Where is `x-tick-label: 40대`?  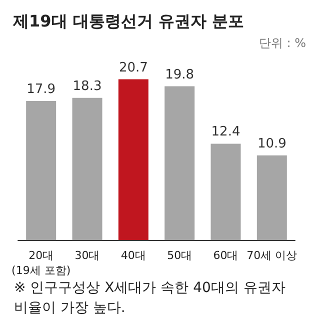
x-tick-label: 40대 is located at coordinates (133, 255).